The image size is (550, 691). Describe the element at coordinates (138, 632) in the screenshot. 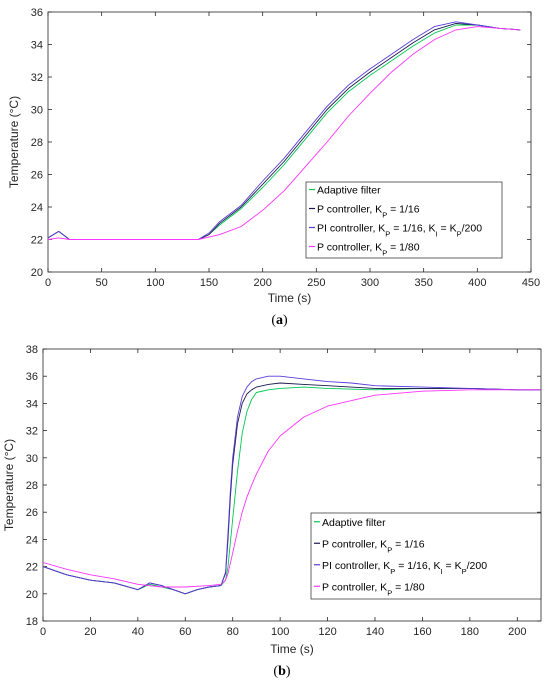

I see `x-tick-label: 40` at that location.